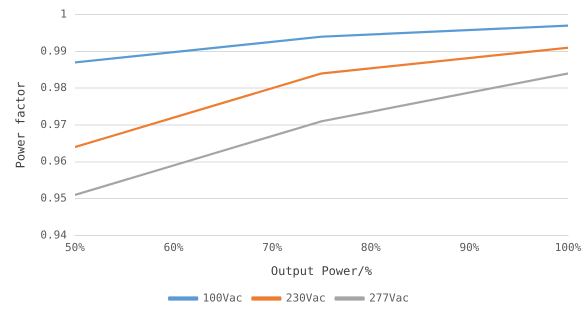 Image resolution: width=588 pixels, height=318 pixels. I want to click on legend-label: 100Vac, so click(222, 297).